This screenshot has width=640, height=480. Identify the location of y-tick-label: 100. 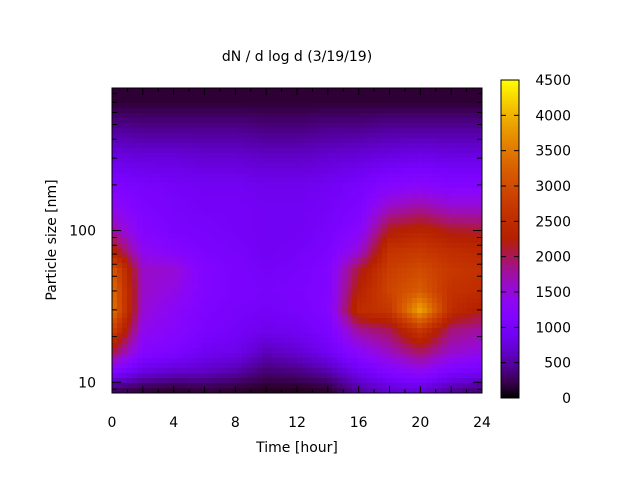
(82, 232).